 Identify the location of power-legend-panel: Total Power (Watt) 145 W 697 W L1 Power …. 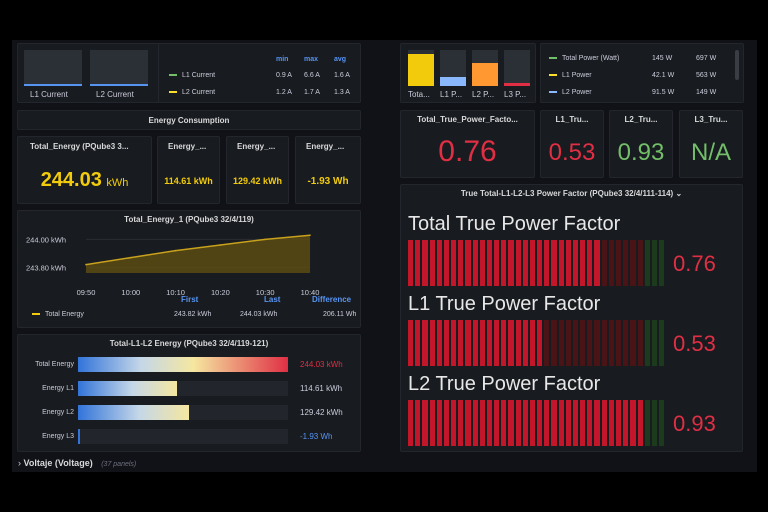
(642, 73).